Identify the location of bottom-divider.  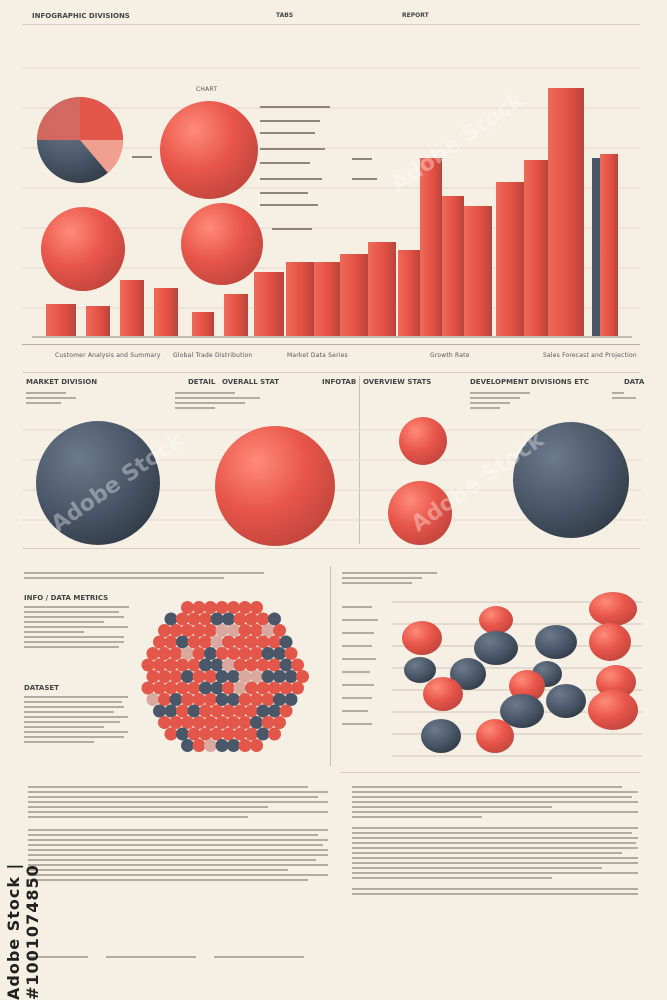
(490, 772).